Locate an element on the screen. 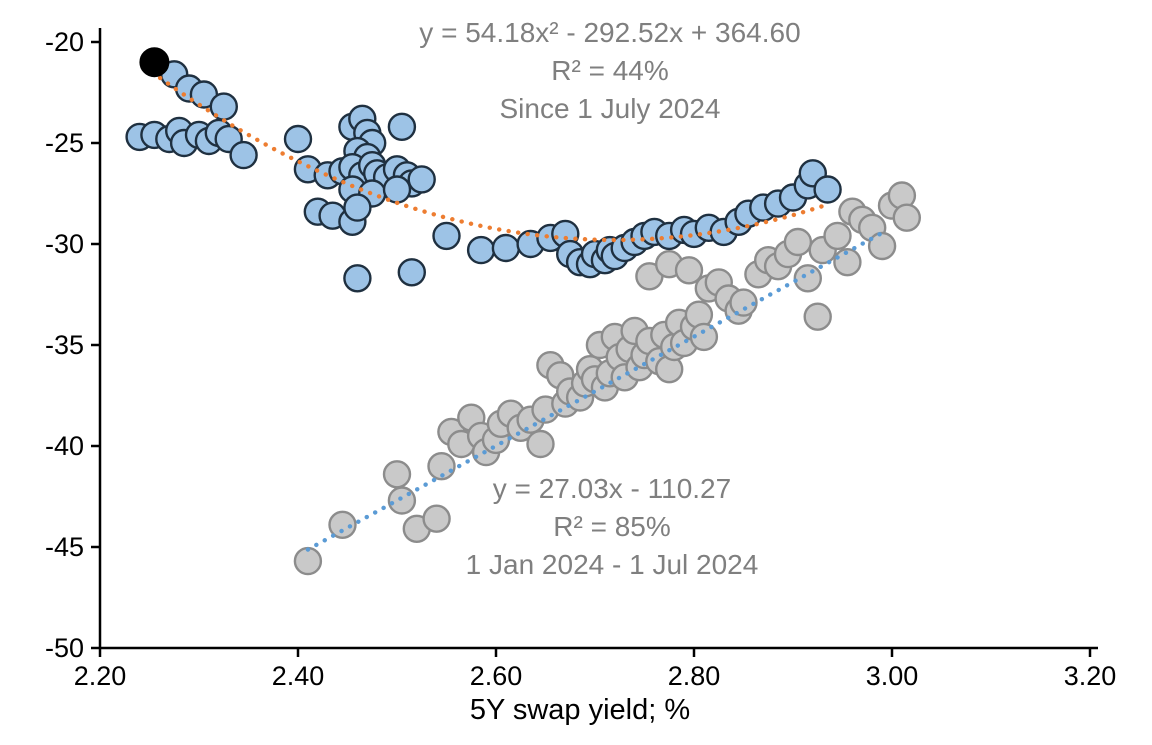 This screenshot has width=1152, height=745. y-axis-tick-label: -45 is located at coordinates (64, 547).